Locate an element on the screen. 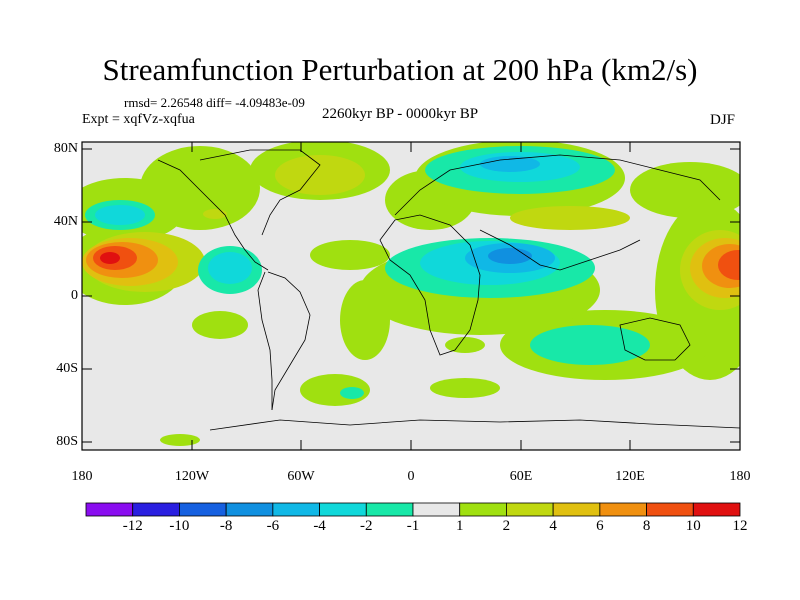 The width and height of the screenshot is (800, 600). colorbar is located at coordinates (413, 509).